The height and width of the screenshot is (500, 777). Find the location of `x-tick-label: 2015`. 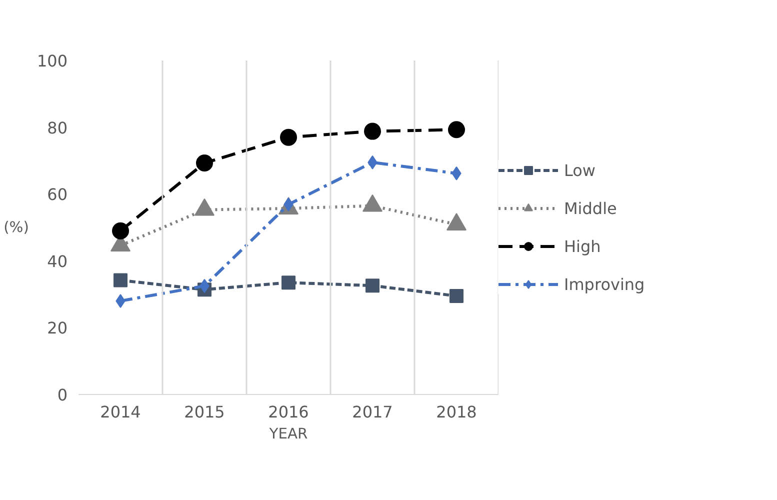

x-tick-label: 2015 is located at coordinates (204, 412).